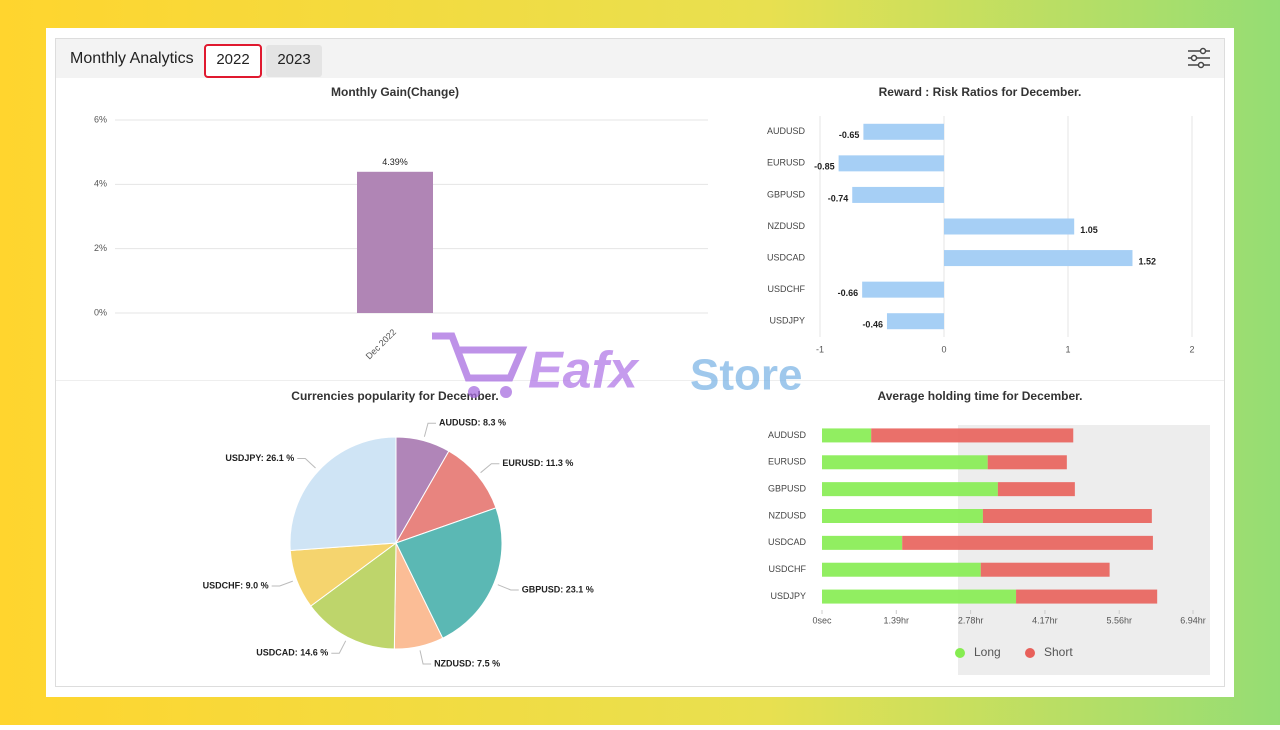 The height and width of the screenshot is (730, 1280). What do you see at coordinates (849, 135) in the screenshot?
I see `value-label: -0.65` at bounding box center [849, 135].